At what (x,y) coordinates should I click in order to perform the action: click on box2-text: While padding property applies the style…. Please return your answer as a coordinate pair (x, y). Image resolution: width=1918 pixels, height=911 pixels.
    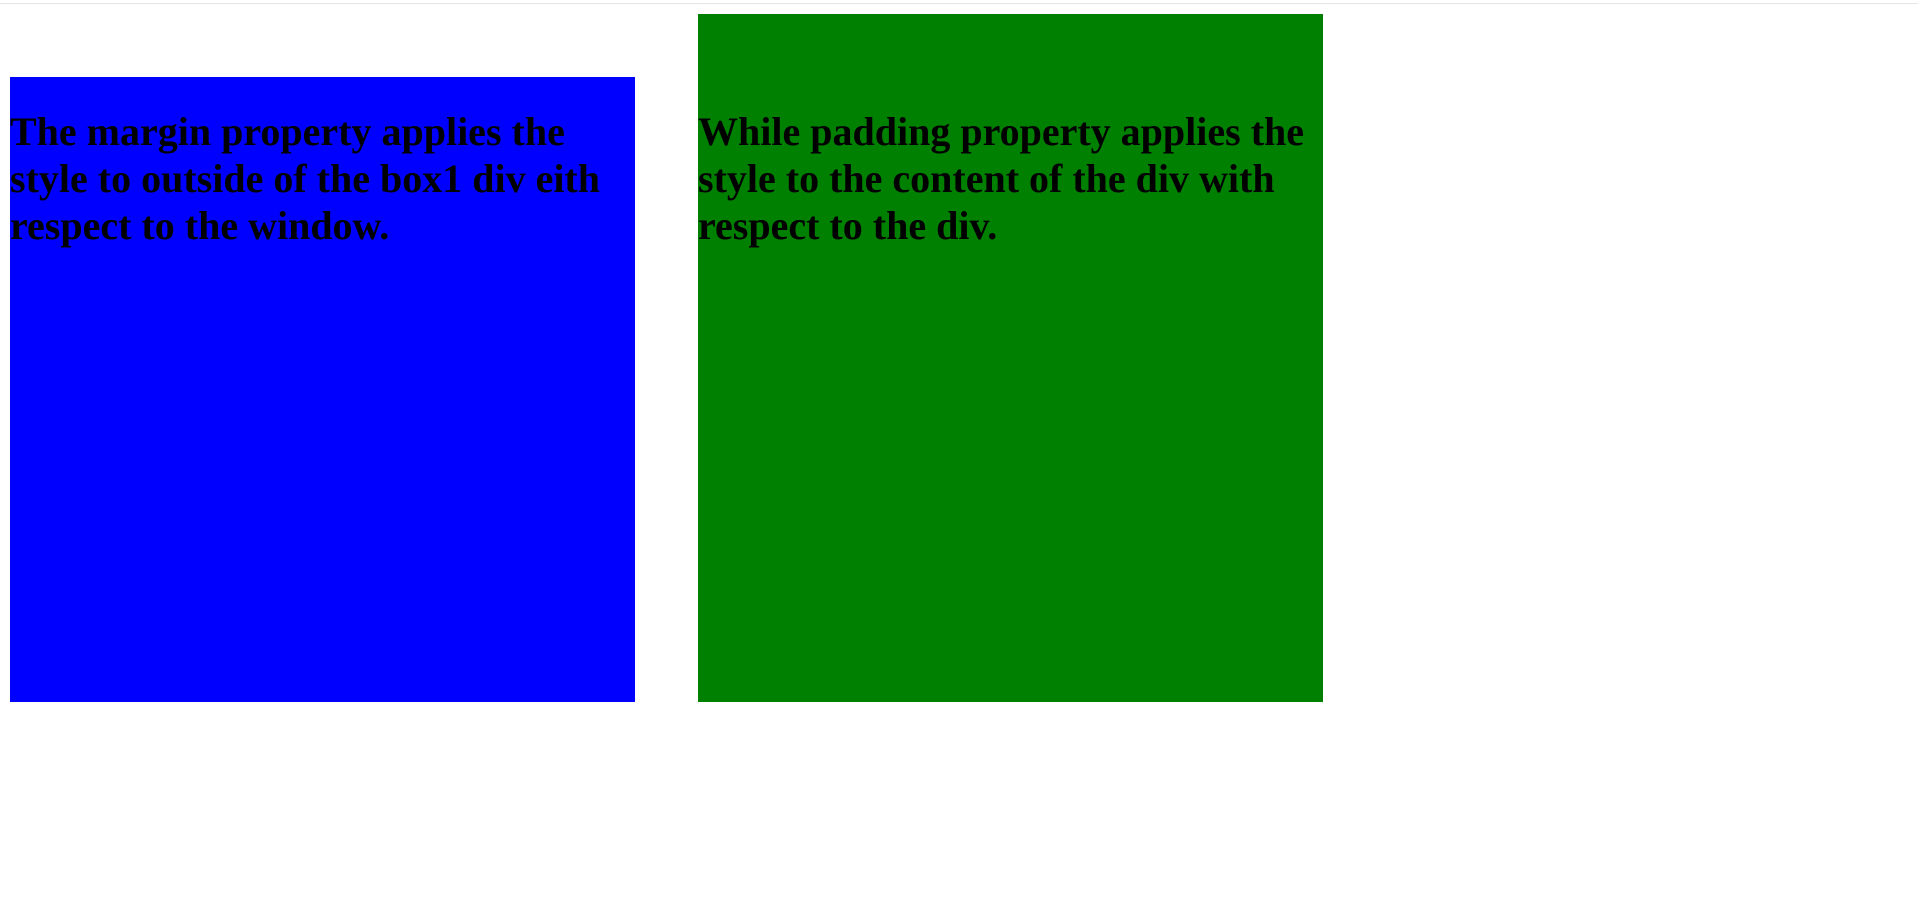
    Looking at the image, I should click on (1001, 178).